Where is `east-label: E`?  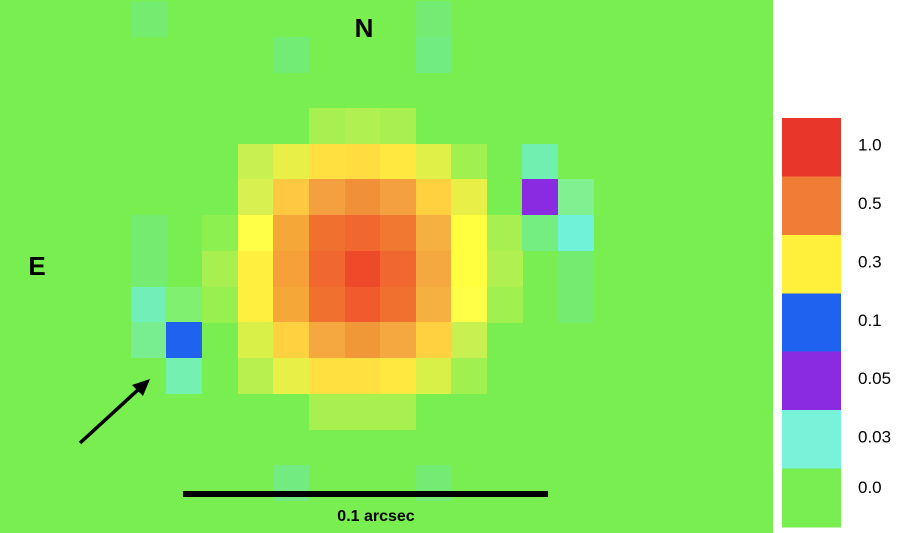
east-label: E is located at coordinates (36, 266).